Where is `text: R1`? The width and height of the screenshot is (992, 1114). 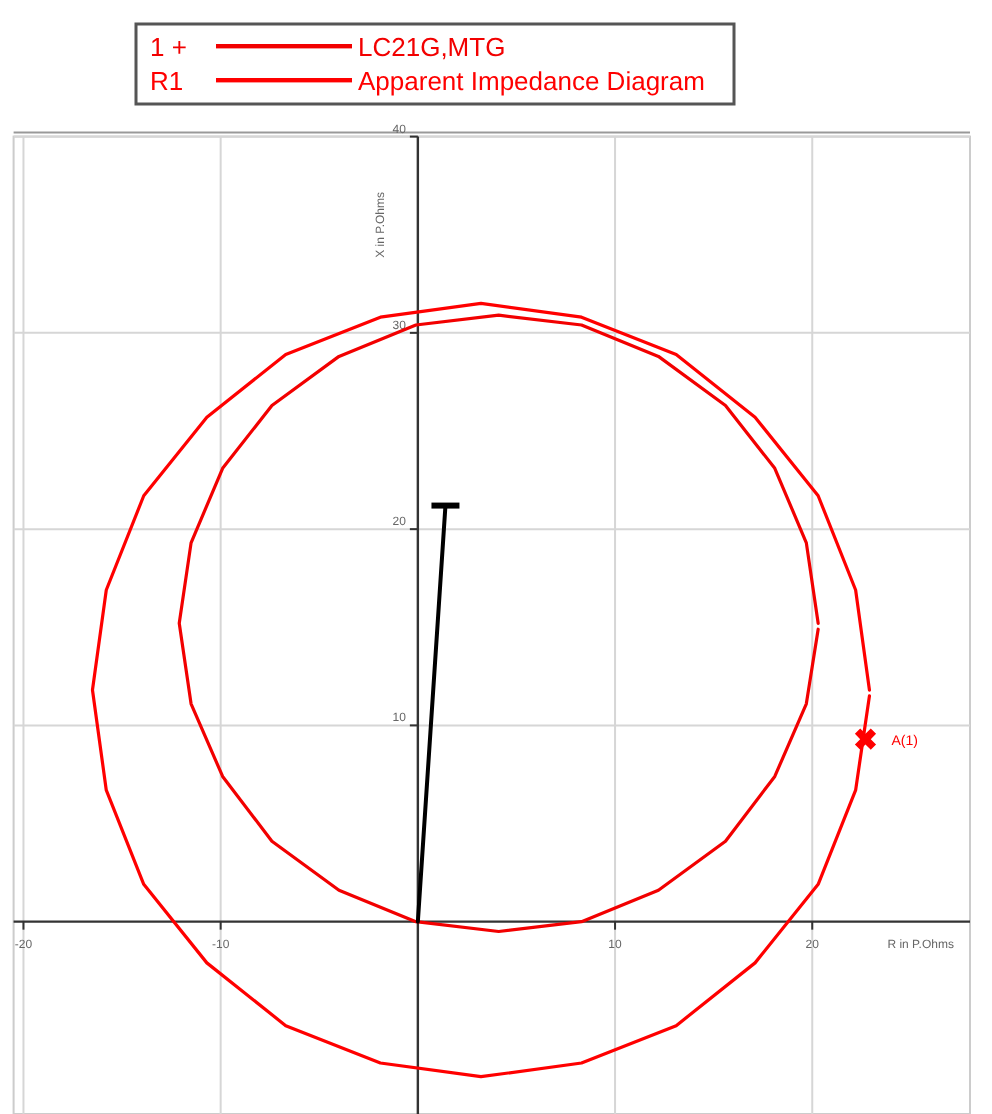
text: R1 is located at coordinates (167, 81).